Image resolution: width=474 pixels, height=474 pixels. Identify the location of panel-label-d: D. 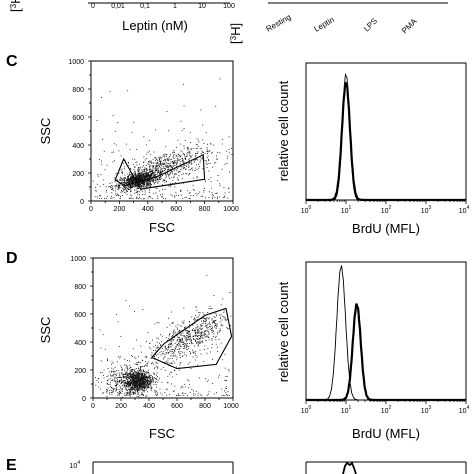
(12, 258).